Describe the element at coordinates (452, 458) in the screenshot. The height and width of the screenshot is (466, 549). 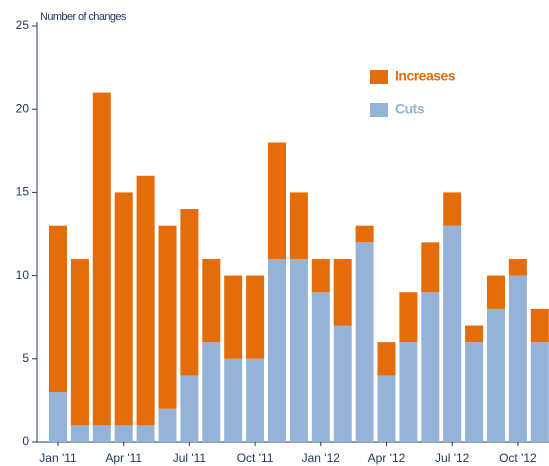
I see `x-tick-label: Jul '12` at that location.